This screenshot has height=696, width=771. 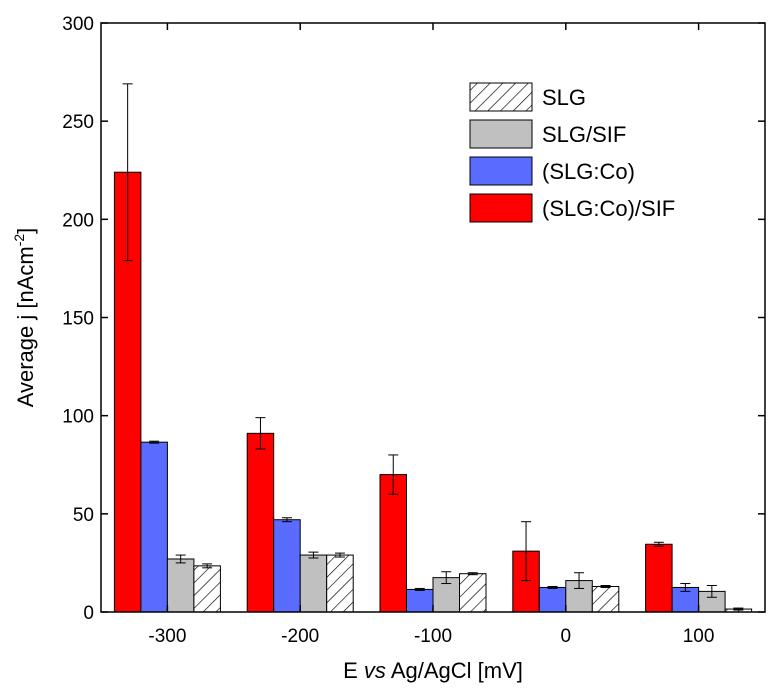 What do you see at coordinates (699, 636) in the screenshot?
I see `x-tick-label: 100` at bounding box center [699, 636].